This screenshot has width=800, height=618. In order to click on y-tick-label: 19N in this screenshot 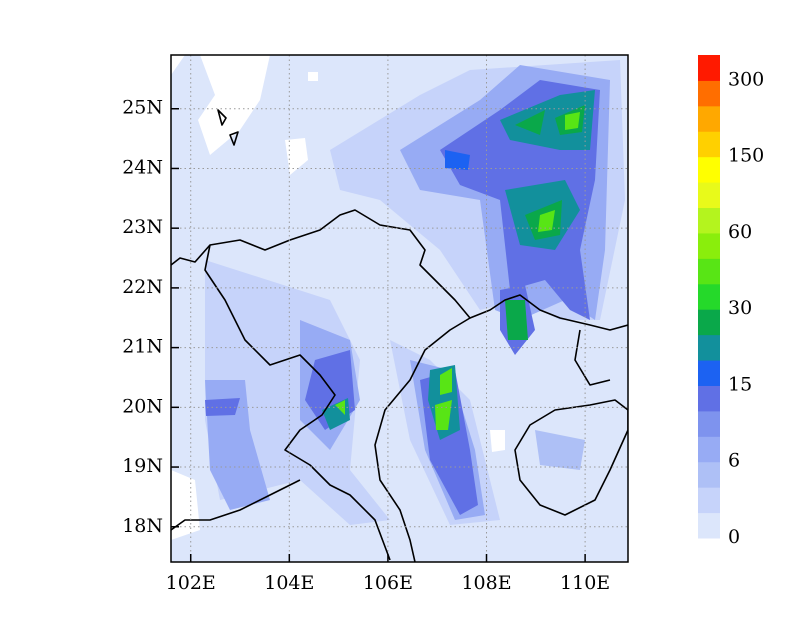, I will do `click(142, 466)`.